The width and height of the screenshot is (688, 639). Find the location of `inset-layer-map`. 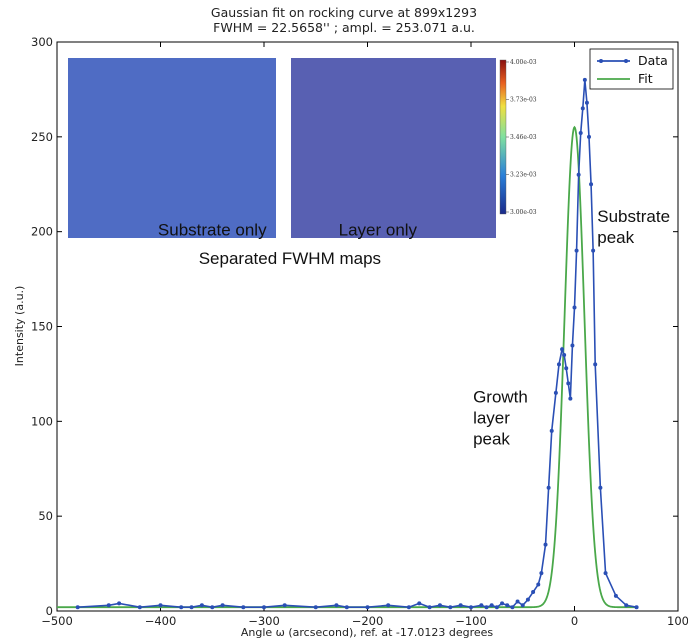

inset-layer-map is located at coordinates (393, 148).